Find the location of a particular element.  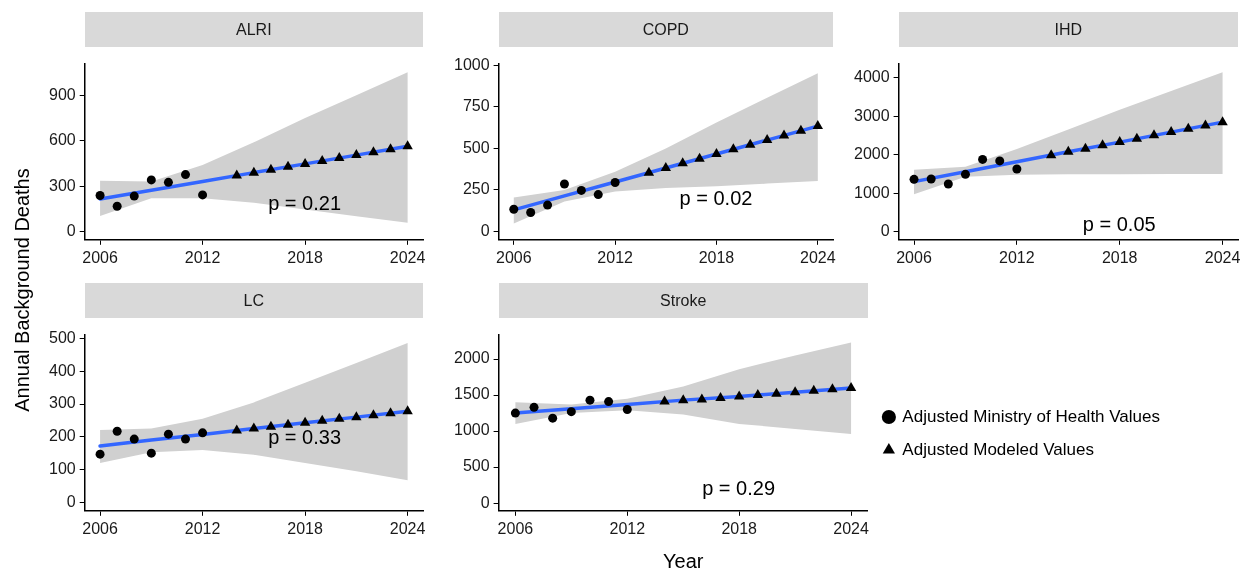

y-tick-label: 100 is located at coordinates (62, 468).